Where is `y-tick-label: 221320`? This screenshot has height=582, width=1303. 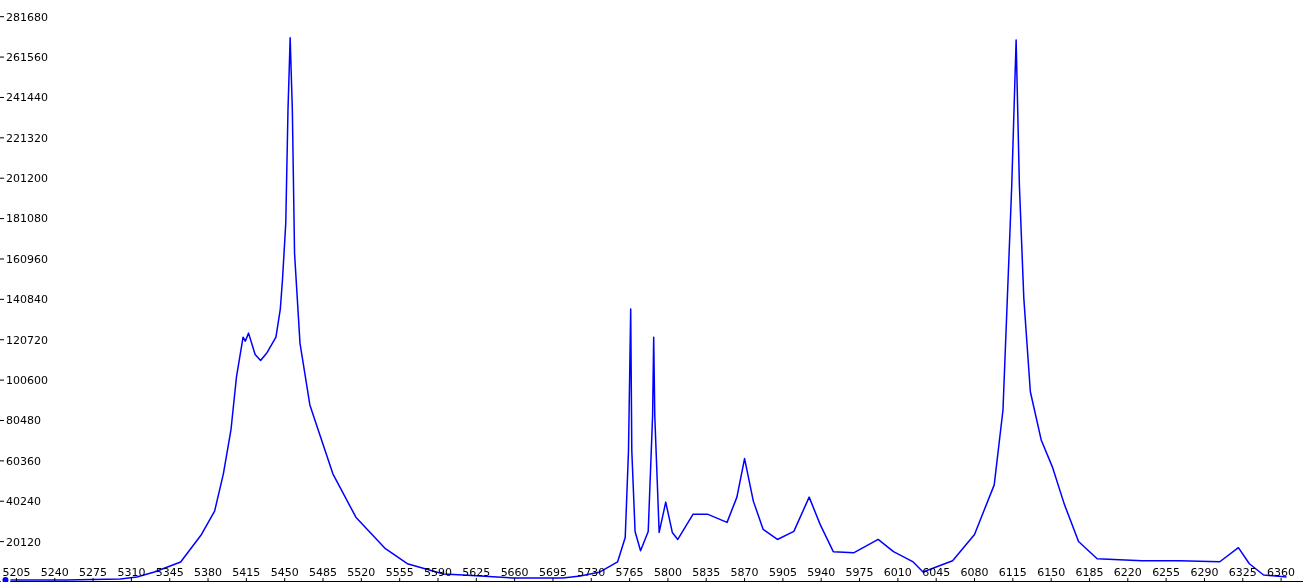
y-tick-label: 221320 is located at coordinates (27, 138).